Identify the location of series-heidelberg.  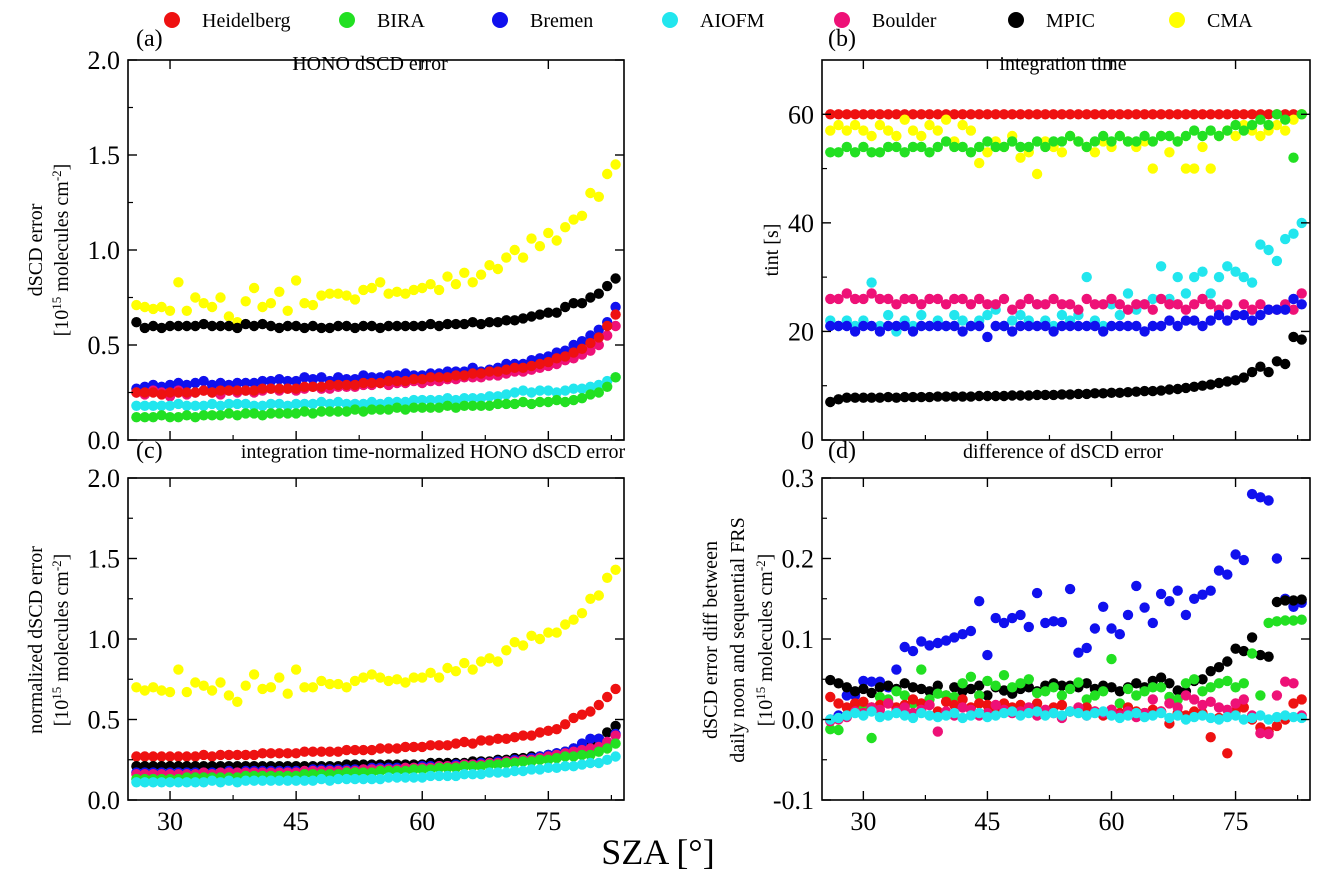
(376, 722).